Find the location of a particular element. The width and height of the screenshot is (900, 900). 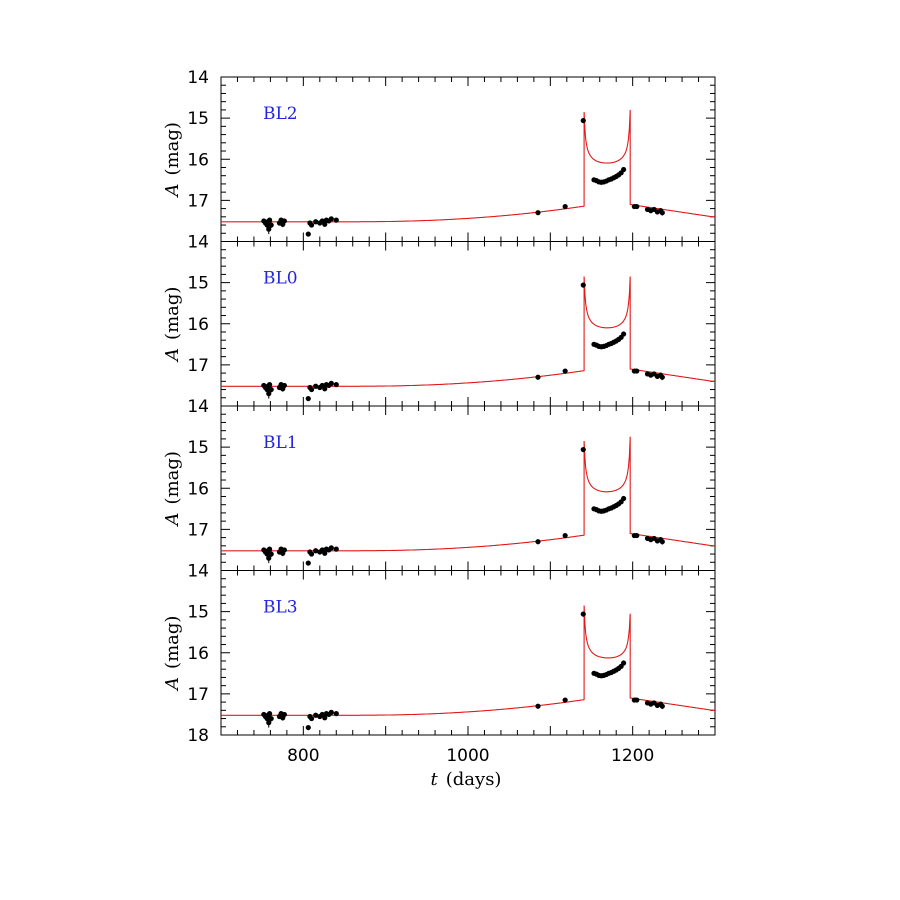

x-axis-label: t (days) is located at coordinates (466, 779).